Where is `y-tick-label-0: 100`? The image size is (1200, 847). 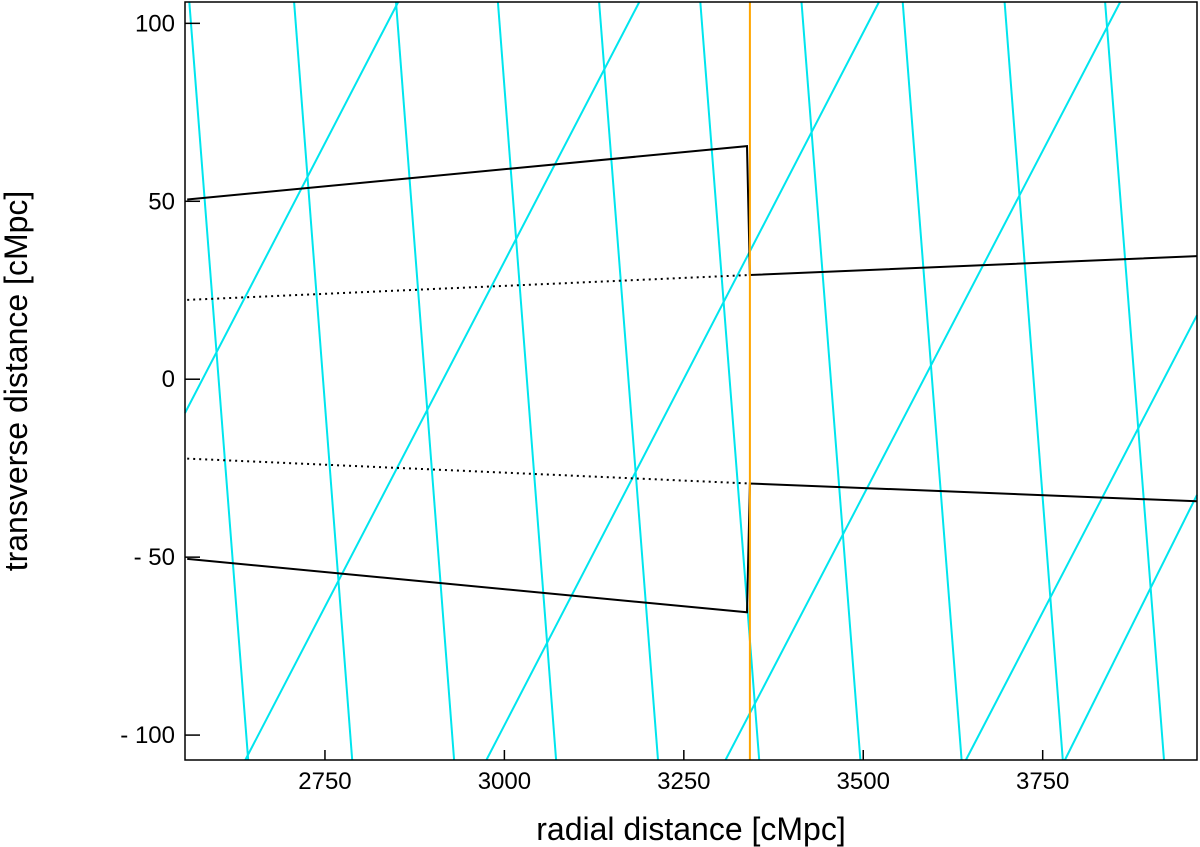
y-tick-label-0: 100 is located at coordinates (155, 23).